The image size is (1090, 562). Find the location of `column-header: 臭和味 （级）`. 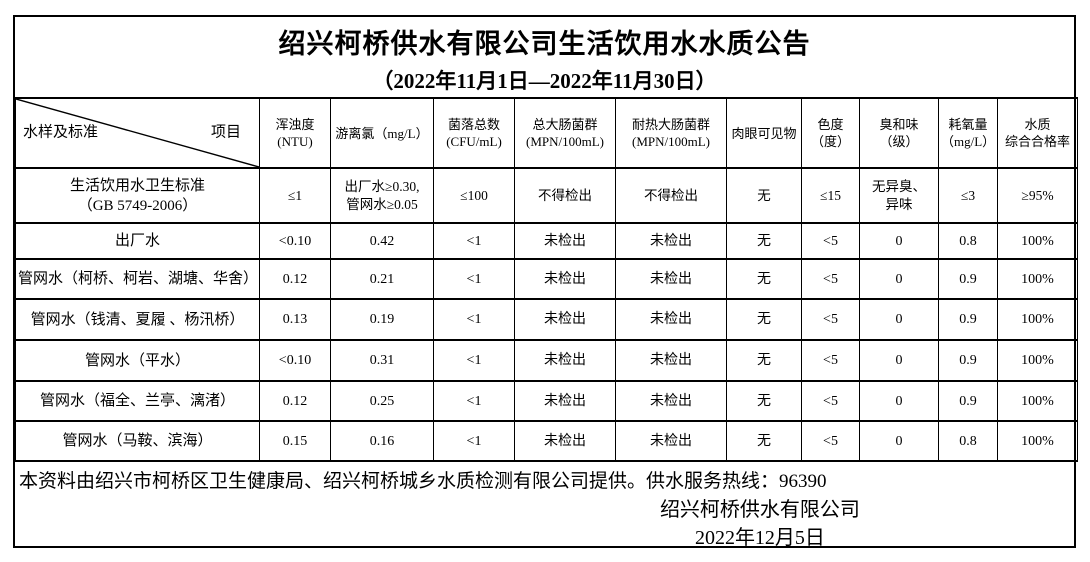

column-header: 臭和味 （级） is located at coordinates (899, 133).